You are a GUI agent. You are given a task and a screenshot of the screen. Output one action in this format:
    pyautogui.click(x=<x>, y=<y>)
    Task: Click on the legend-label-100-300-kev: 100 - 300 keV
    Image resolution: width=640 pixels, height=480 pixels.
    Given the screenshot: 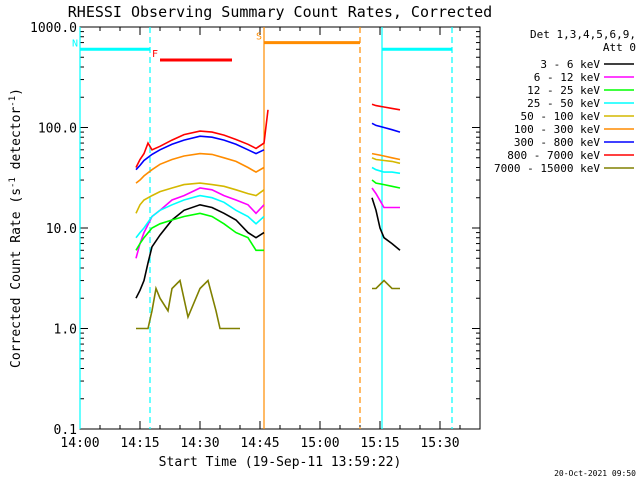 What is the action you would take?
    pyautogui.click(x=557, y=129)
    